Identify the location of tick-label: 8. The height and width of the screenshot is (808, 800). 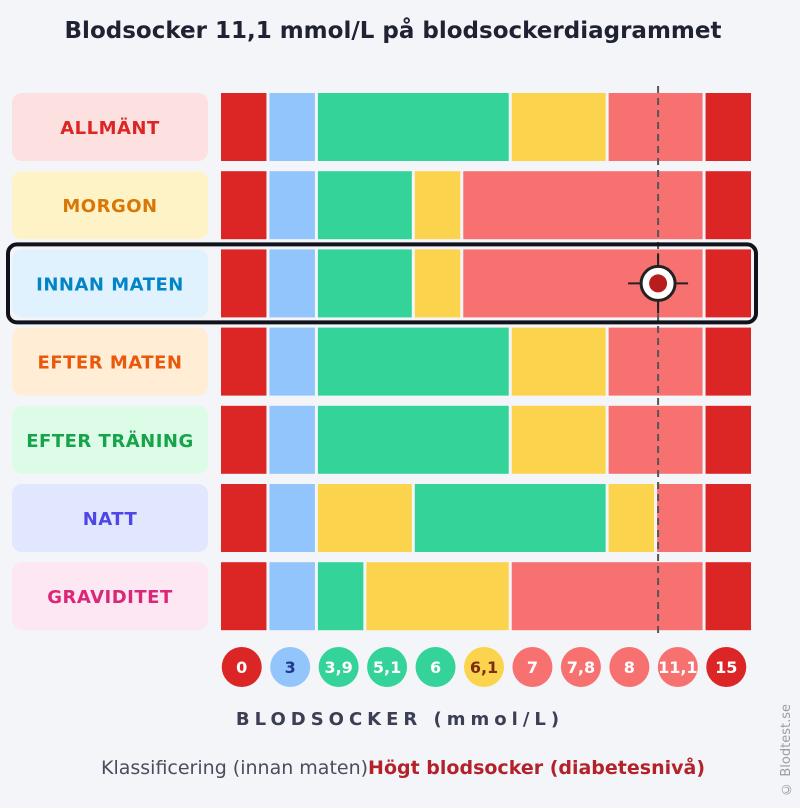
(629, 667).